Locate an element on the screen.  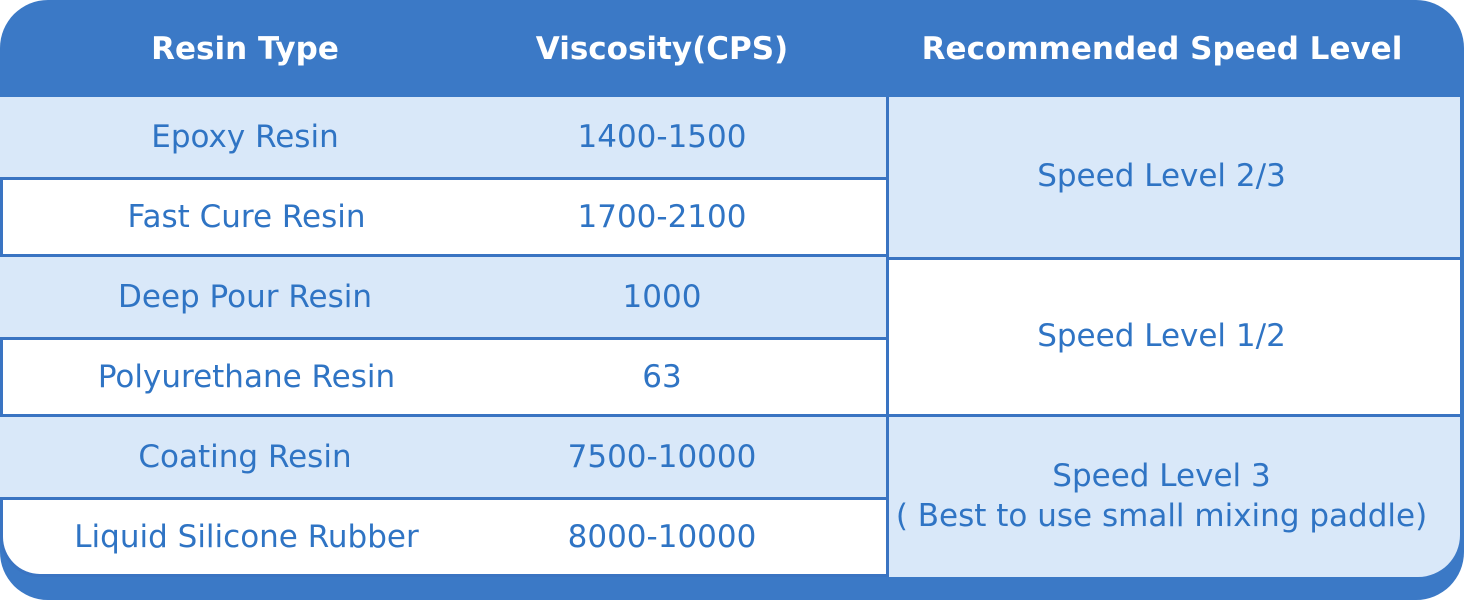
table-row: Fast Cure Resin 1700-2100 is located at coordinates (443, 217).